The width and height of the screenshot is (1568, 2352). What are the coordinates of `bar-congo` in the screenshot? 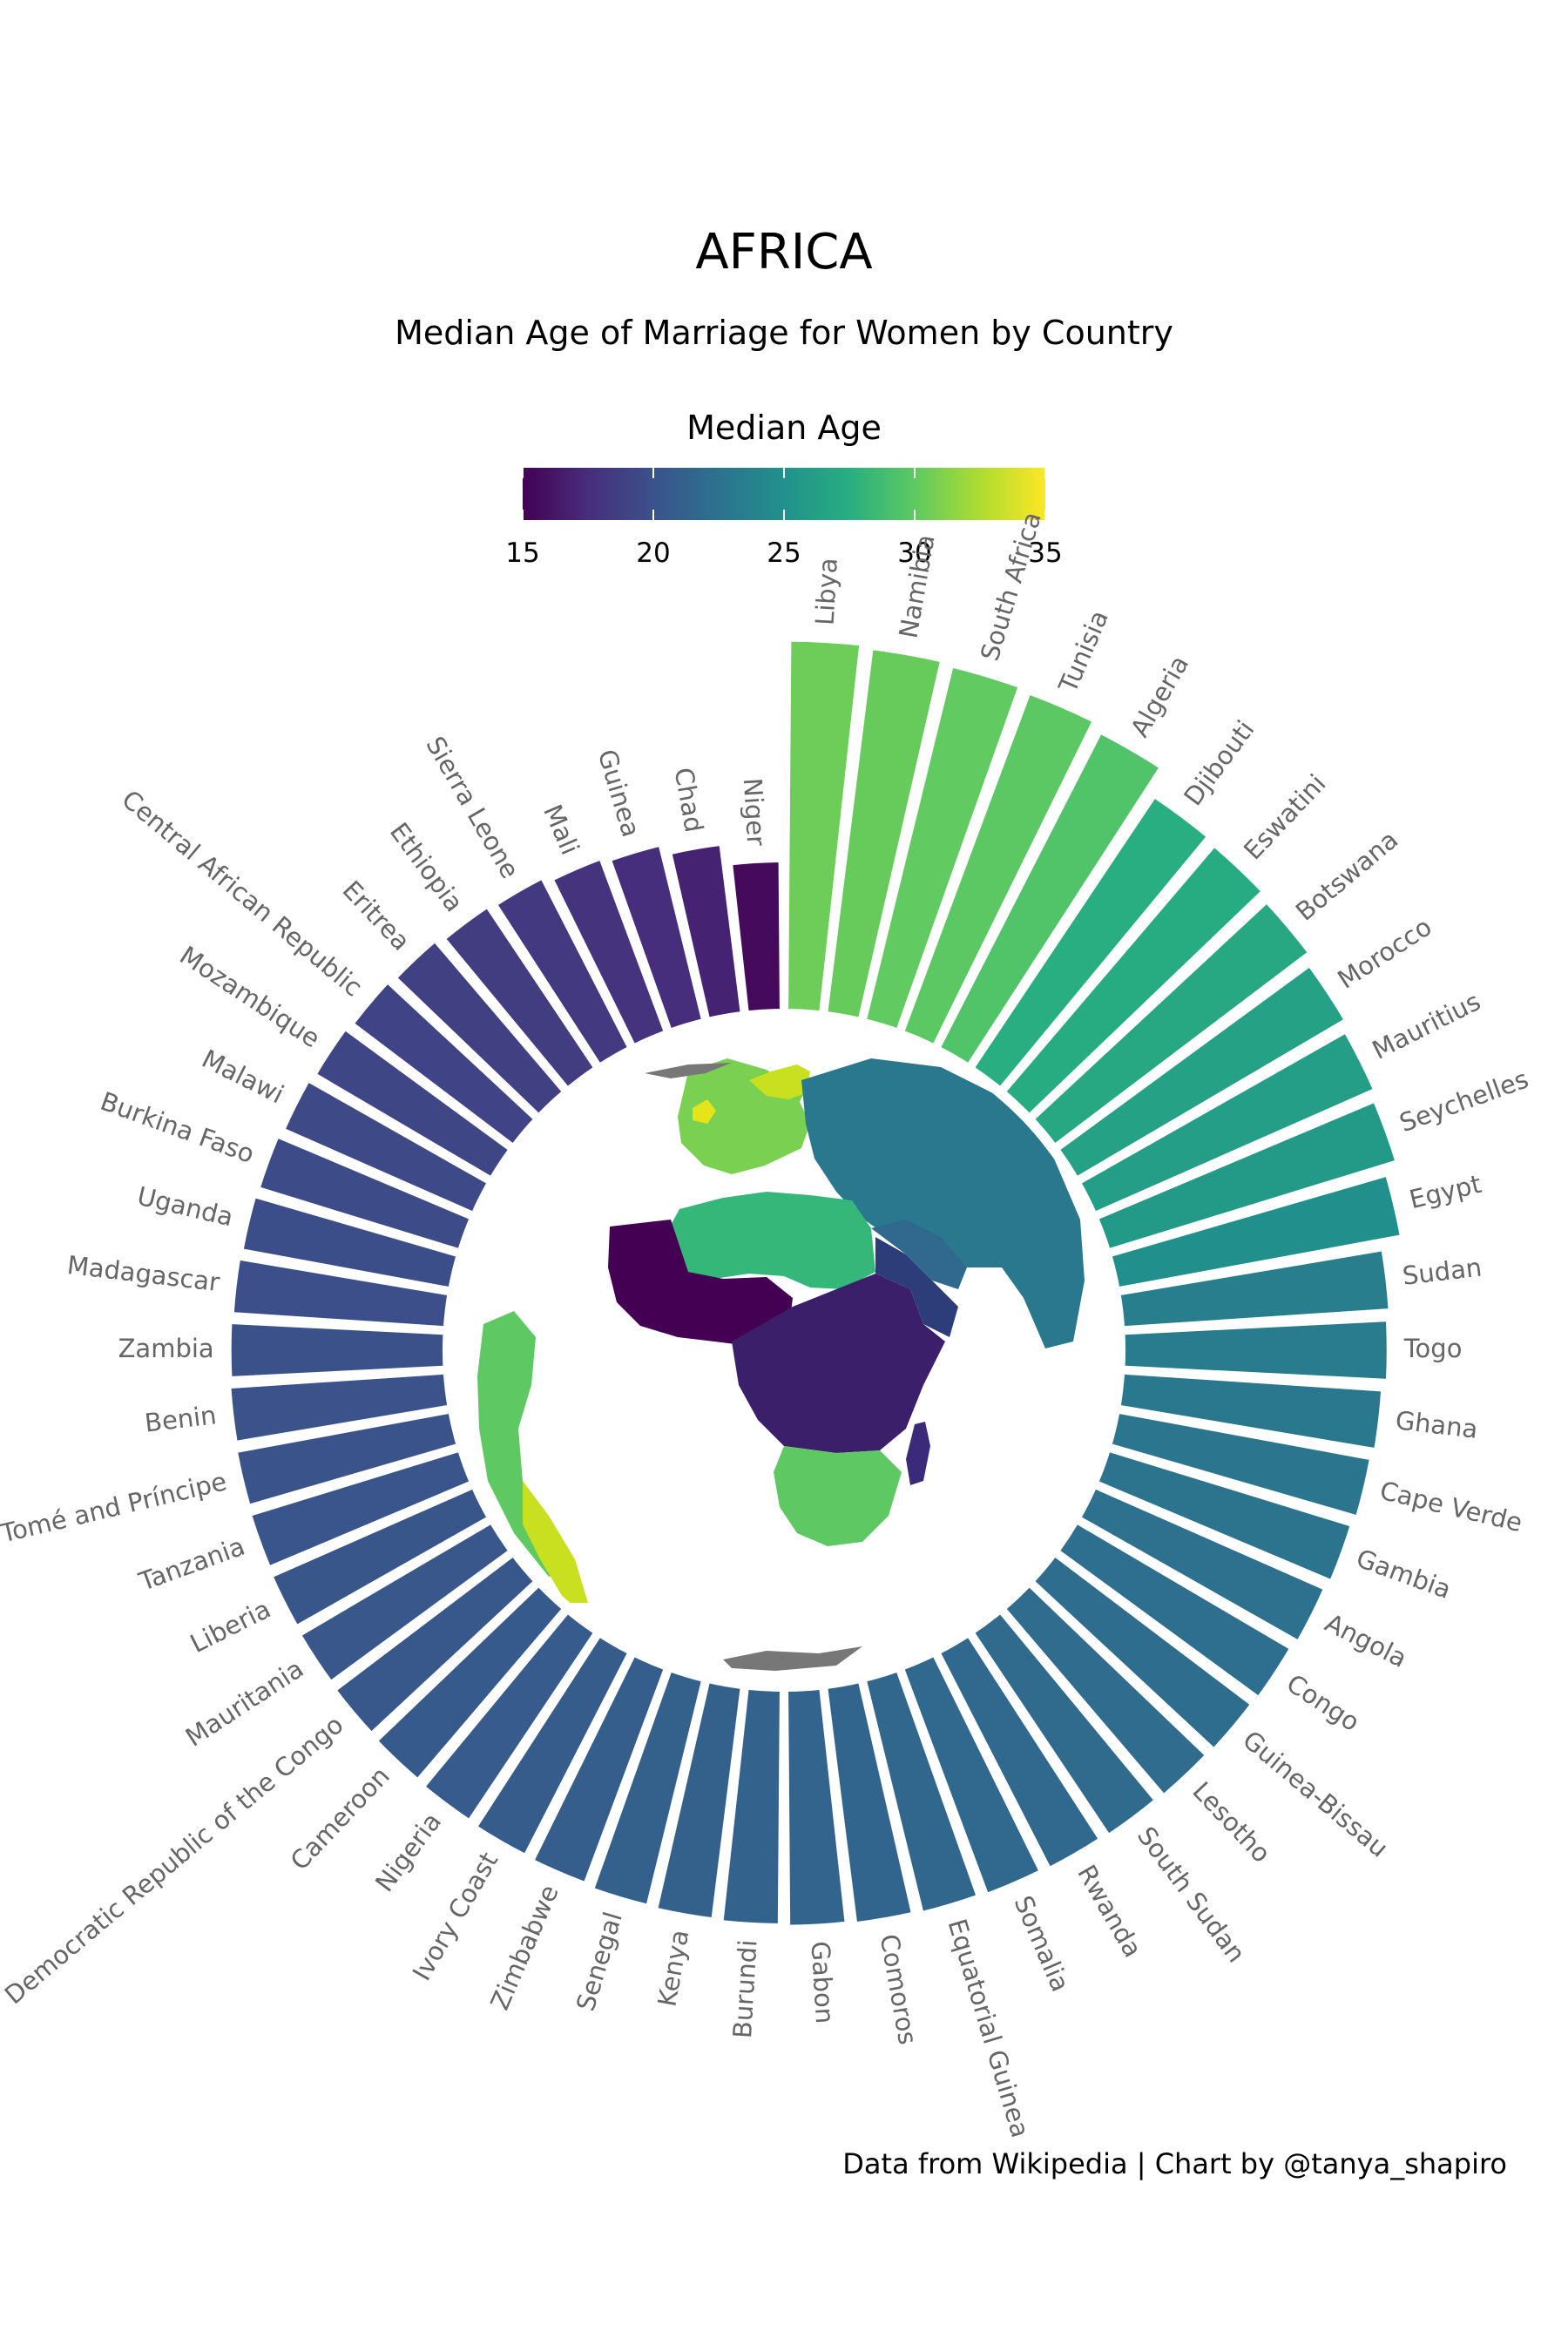 It's located at (1174, 1609).